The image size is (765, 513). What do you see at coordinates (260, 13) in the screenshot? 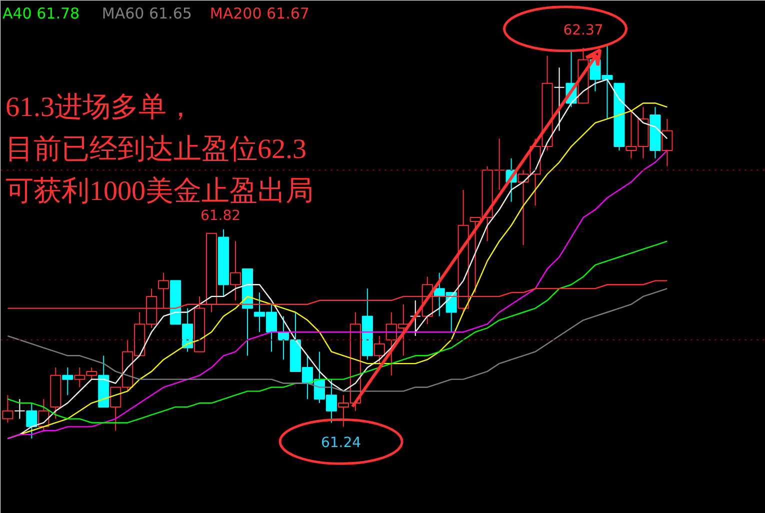
I see `text: MA200 61.67` at bounding box center [260, 13].